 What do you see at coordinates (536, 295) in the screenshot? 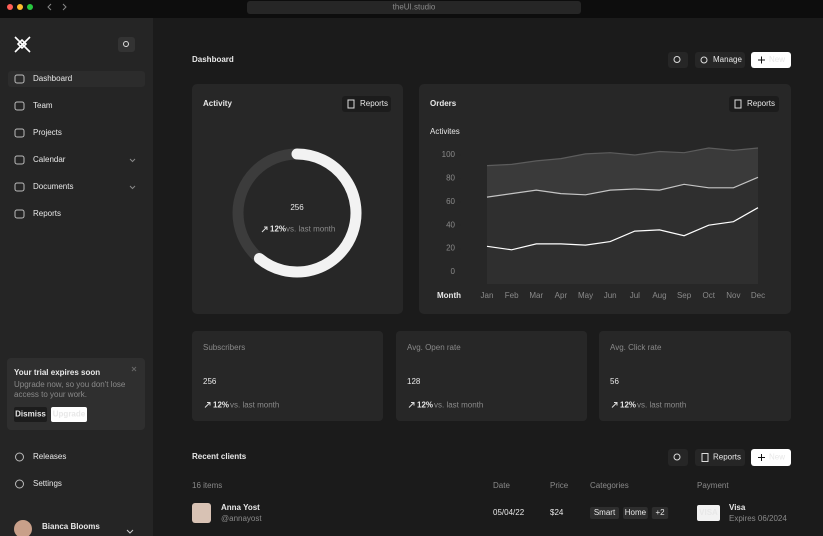
I see `x-tick-label: Mar` at bounding box center [536, 295].